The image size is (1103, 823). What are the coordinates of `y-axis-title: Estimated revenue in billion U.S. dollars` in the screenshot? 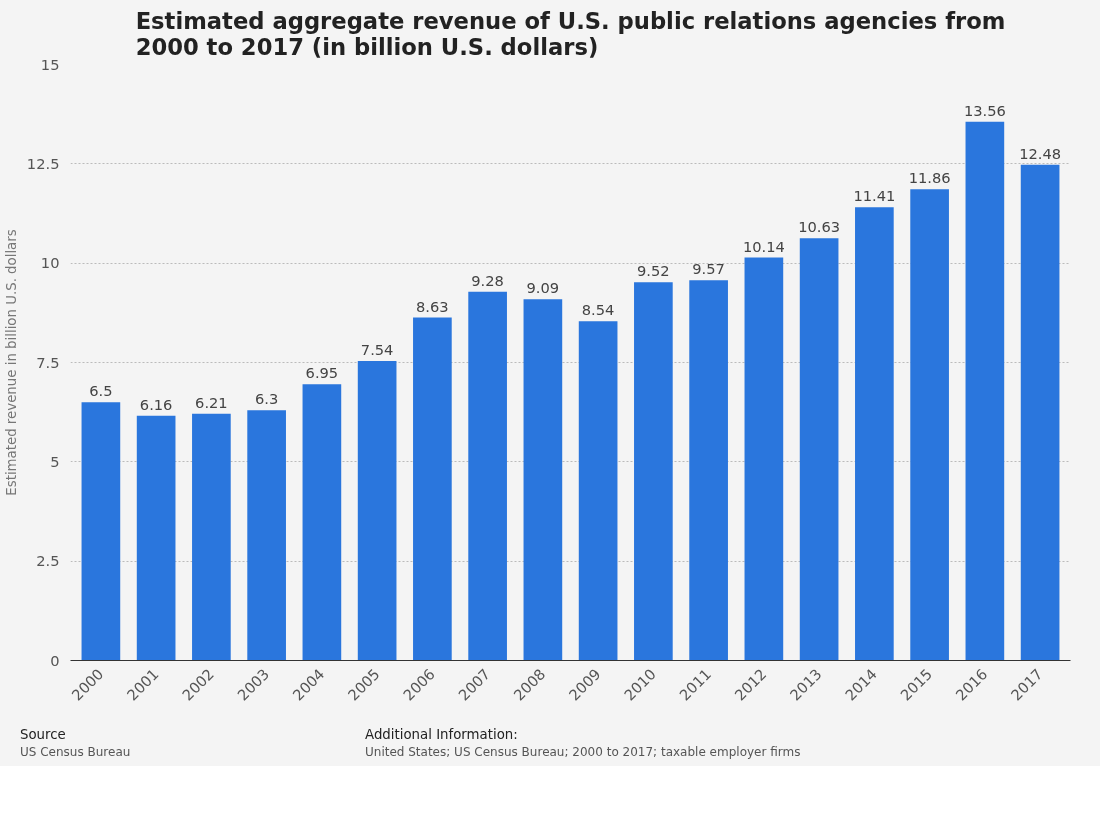 It's located at (11, 362).